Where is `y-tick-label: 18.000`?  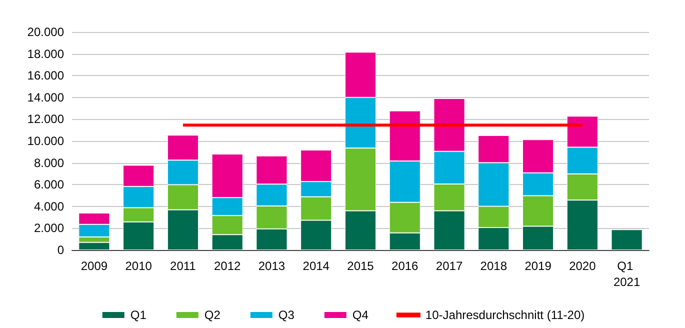
y-tick-label: 18.000 is located at coordinates (45, 53).